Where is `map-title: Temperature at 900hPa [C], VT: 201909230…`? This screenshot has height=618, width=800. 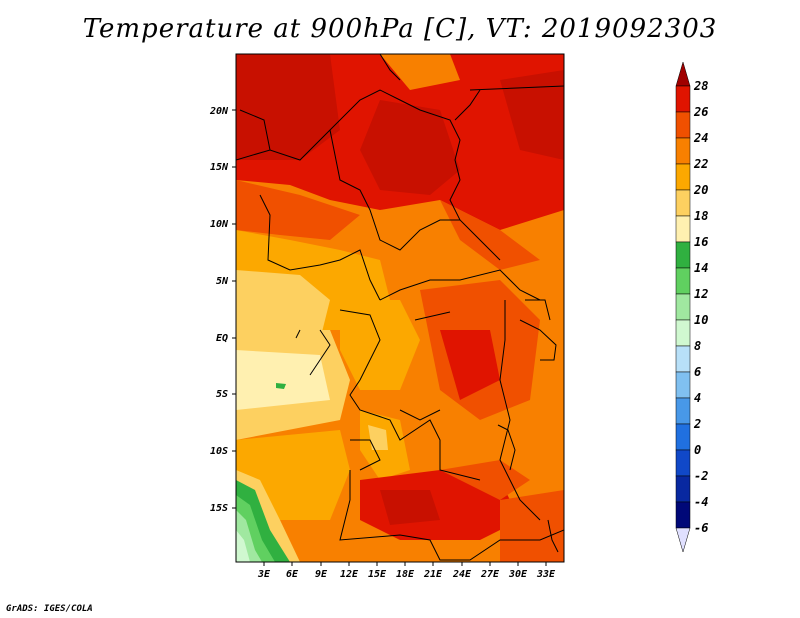 map-title: Temperature at 900hPa [C], VT: 201909230… is located at coordinates (400, 29).